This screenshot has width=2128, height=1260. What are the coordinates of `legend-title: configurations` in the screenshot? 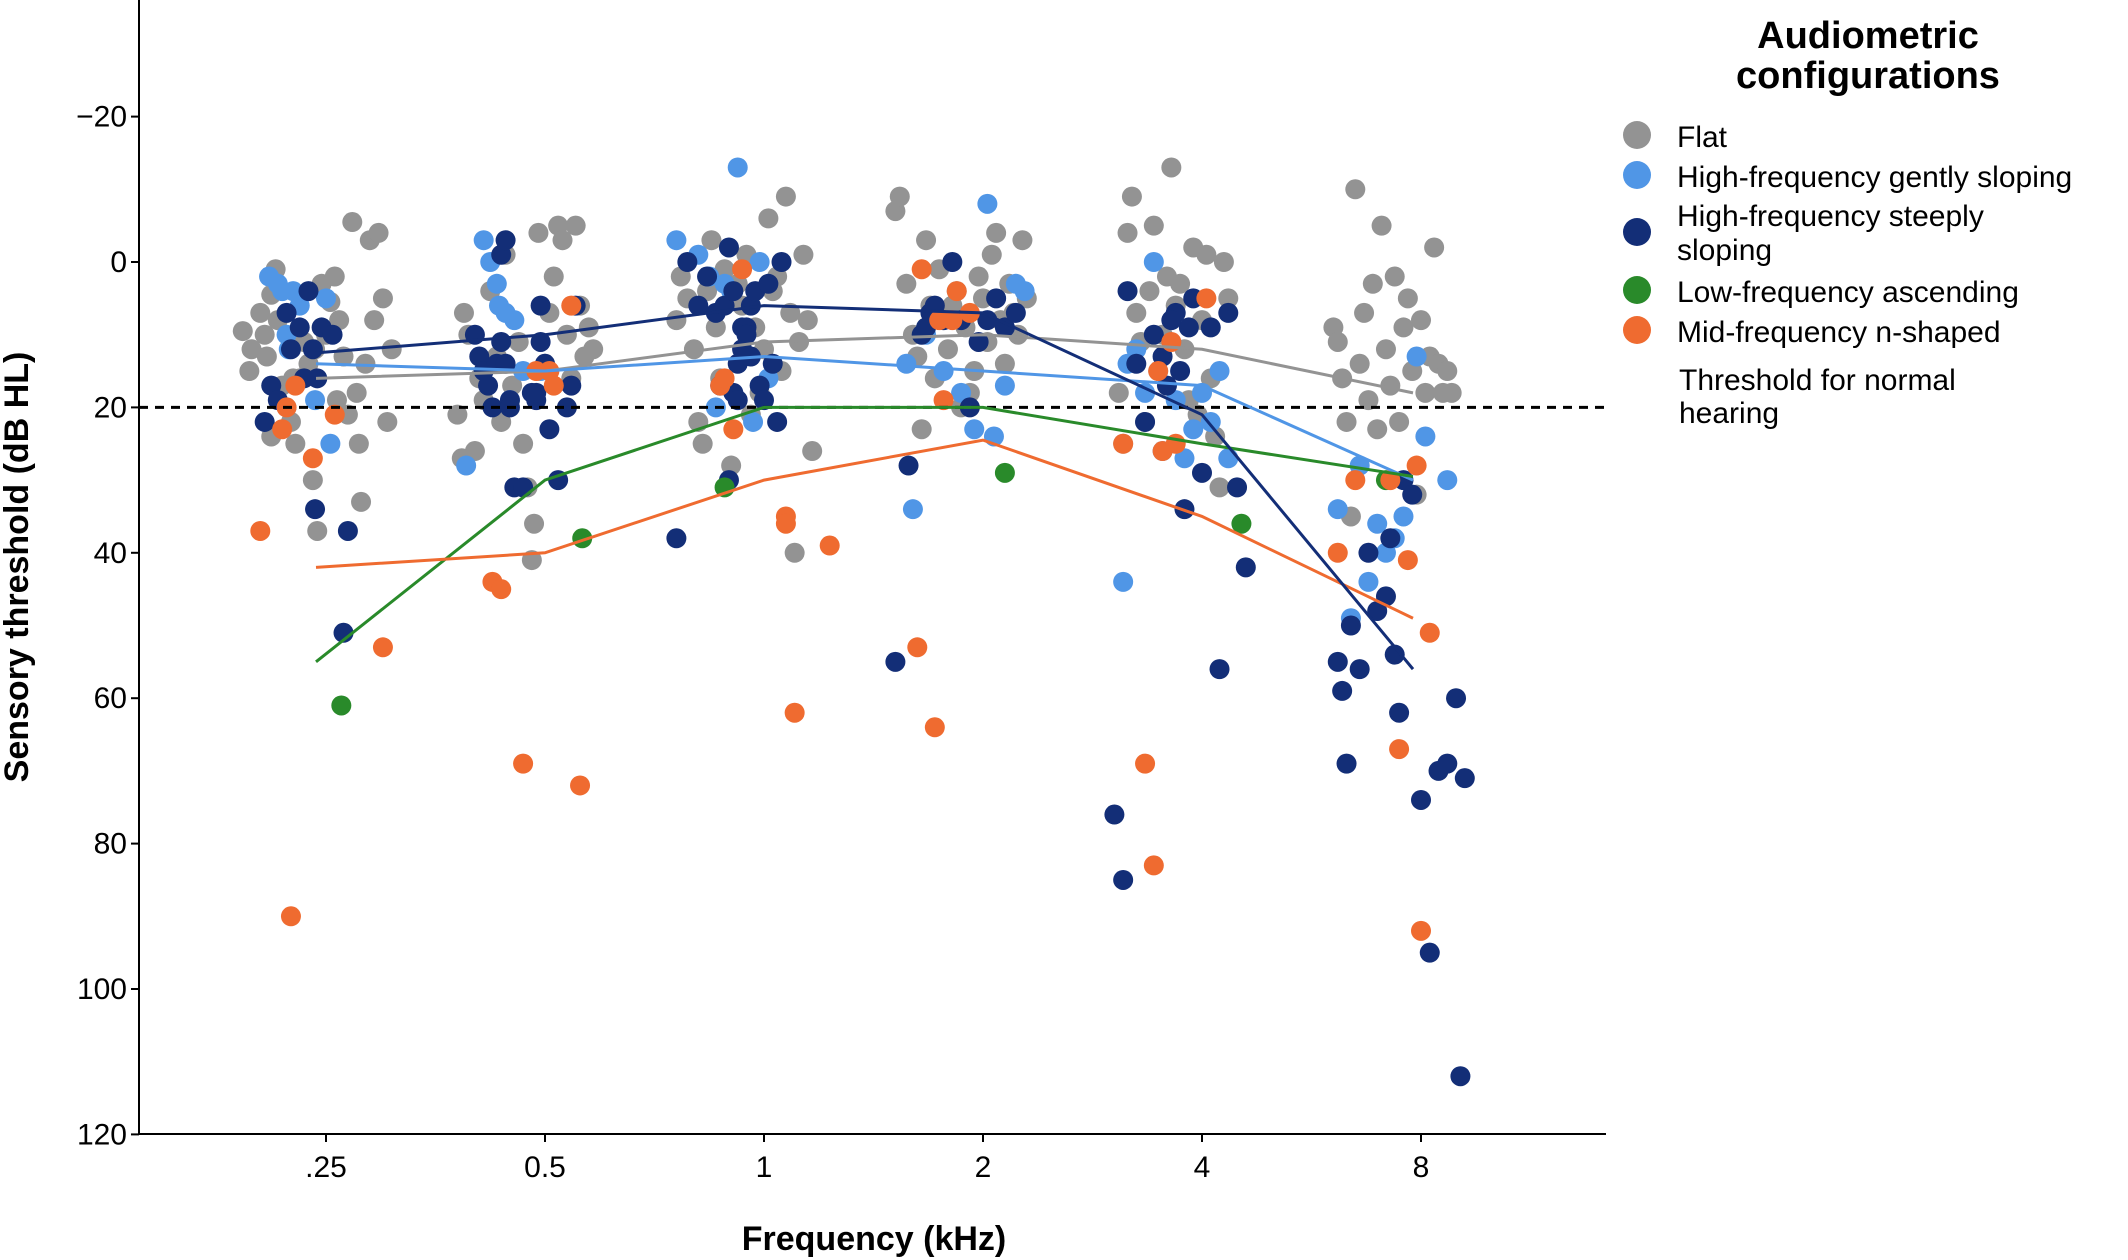 It's located at (1868, 76).